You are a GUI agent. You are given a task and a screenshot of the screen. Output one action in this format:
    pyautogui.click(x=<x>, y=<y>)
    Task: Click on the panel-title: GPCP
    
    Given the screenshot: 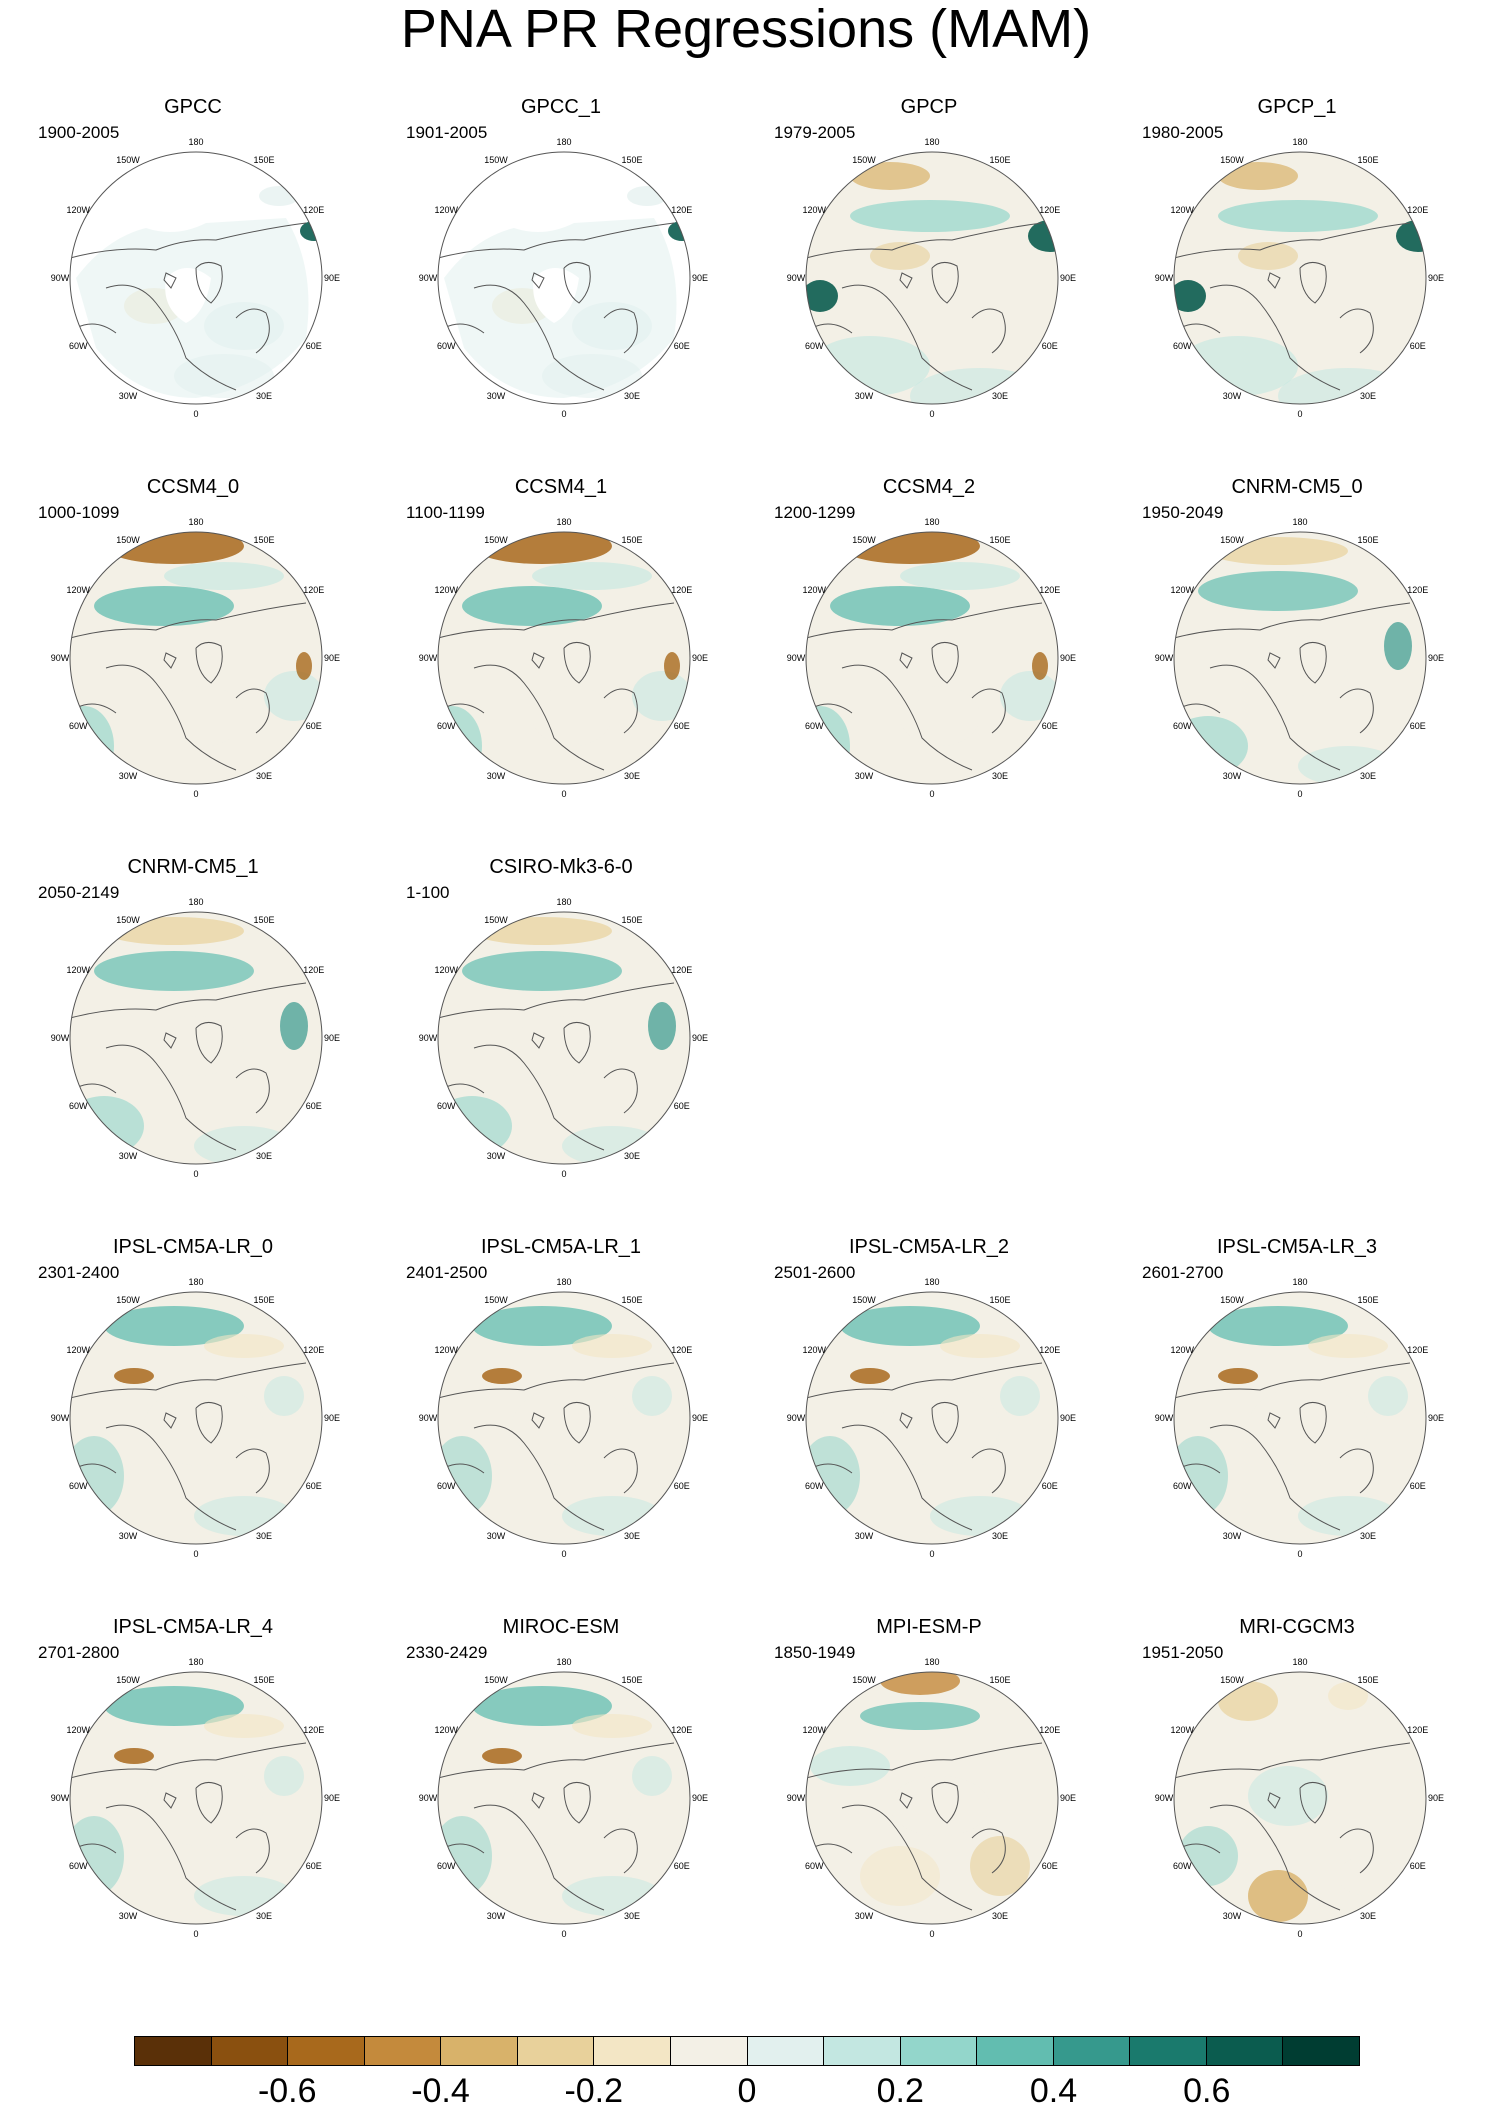 What is the action you would take?
    pyautogui.click(x=929, y=107)
    